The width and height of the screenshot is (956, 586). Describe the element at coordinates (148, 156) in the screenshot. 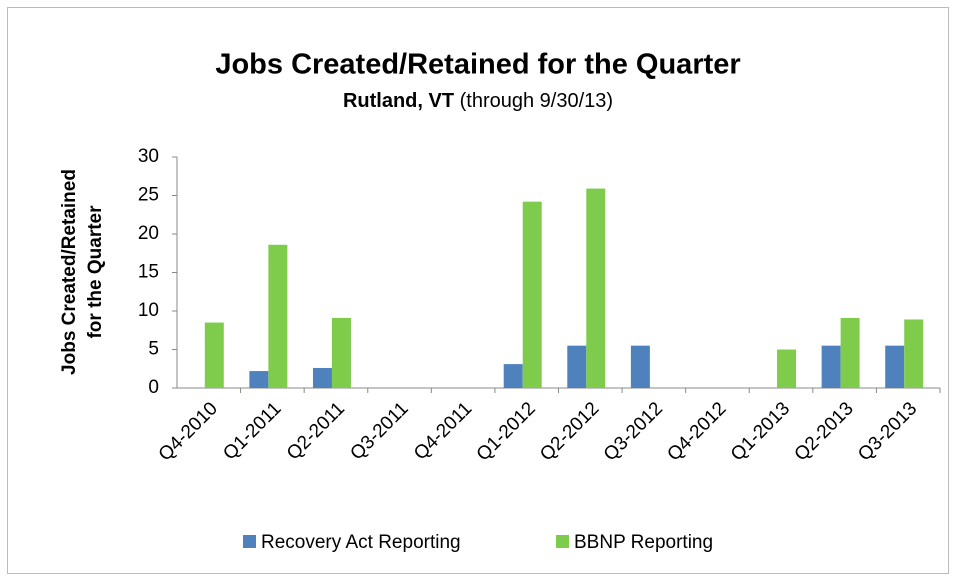

I see `y-tick-label: 30` at that location.